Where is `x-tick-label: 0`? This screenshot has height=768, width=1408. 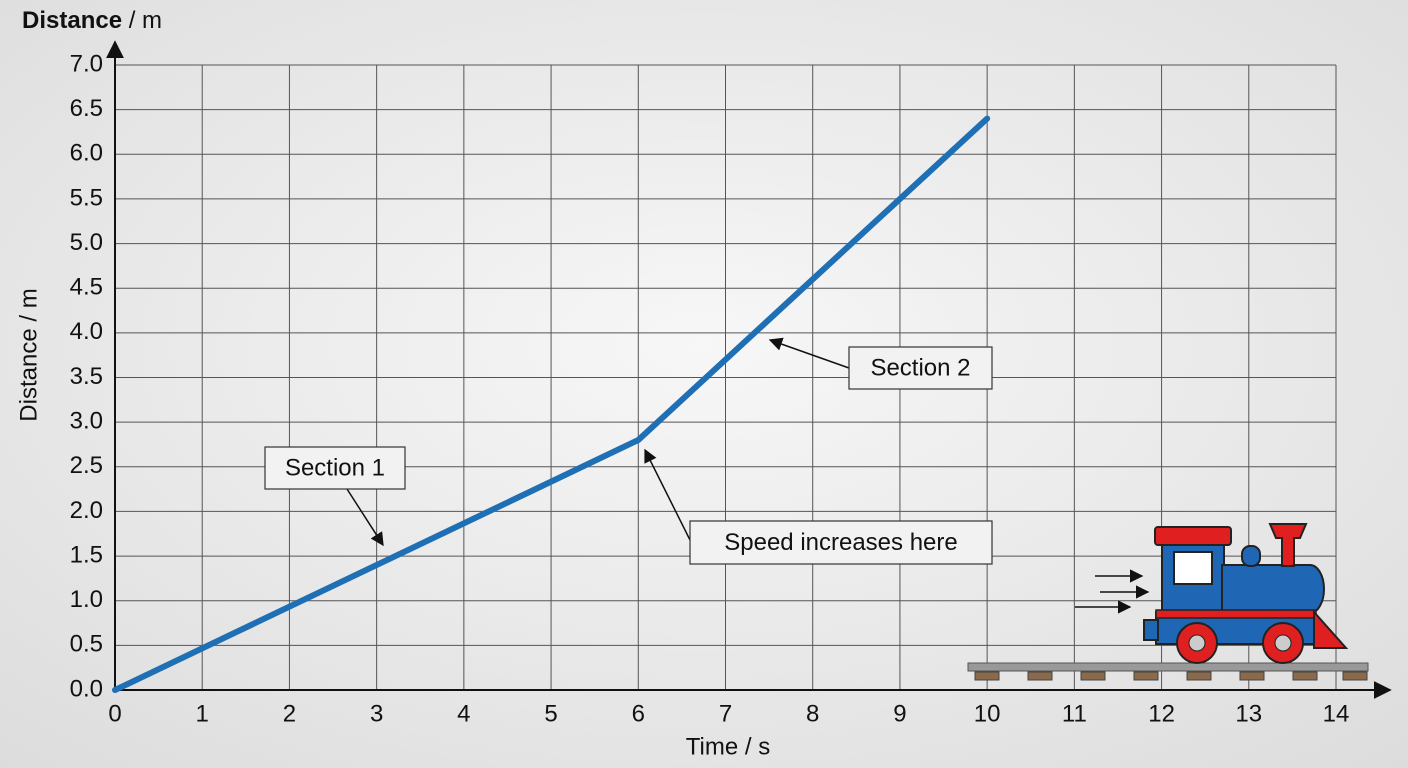 x-tick-label: 0 is located at coordinates (114, 713).